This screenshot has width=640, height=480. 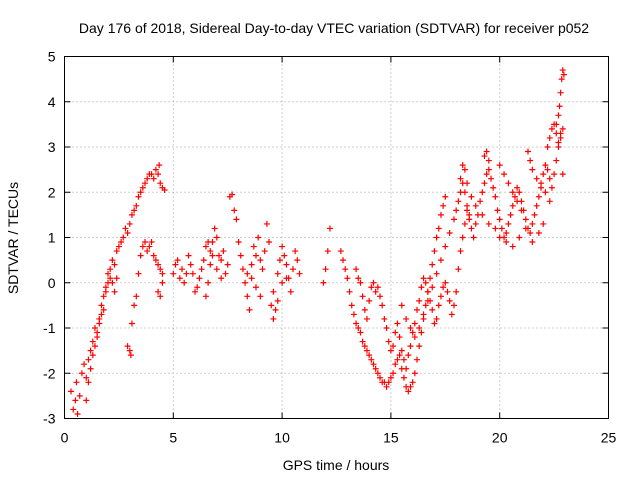 What do you see at coordinates (52, 147) in the screenshot?
I see `y-tick-label: 3` at bounding box center [52, 147].